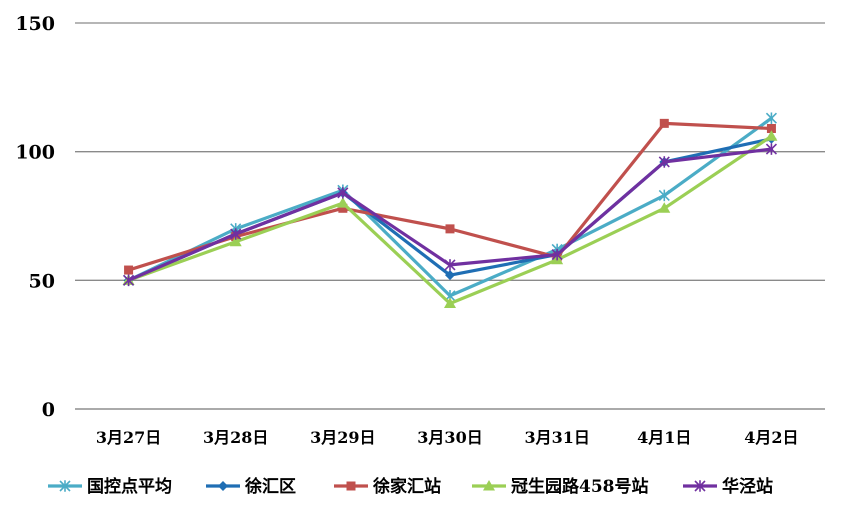  I want to click on x-tick-label: 3月27日, so click(128, 437).